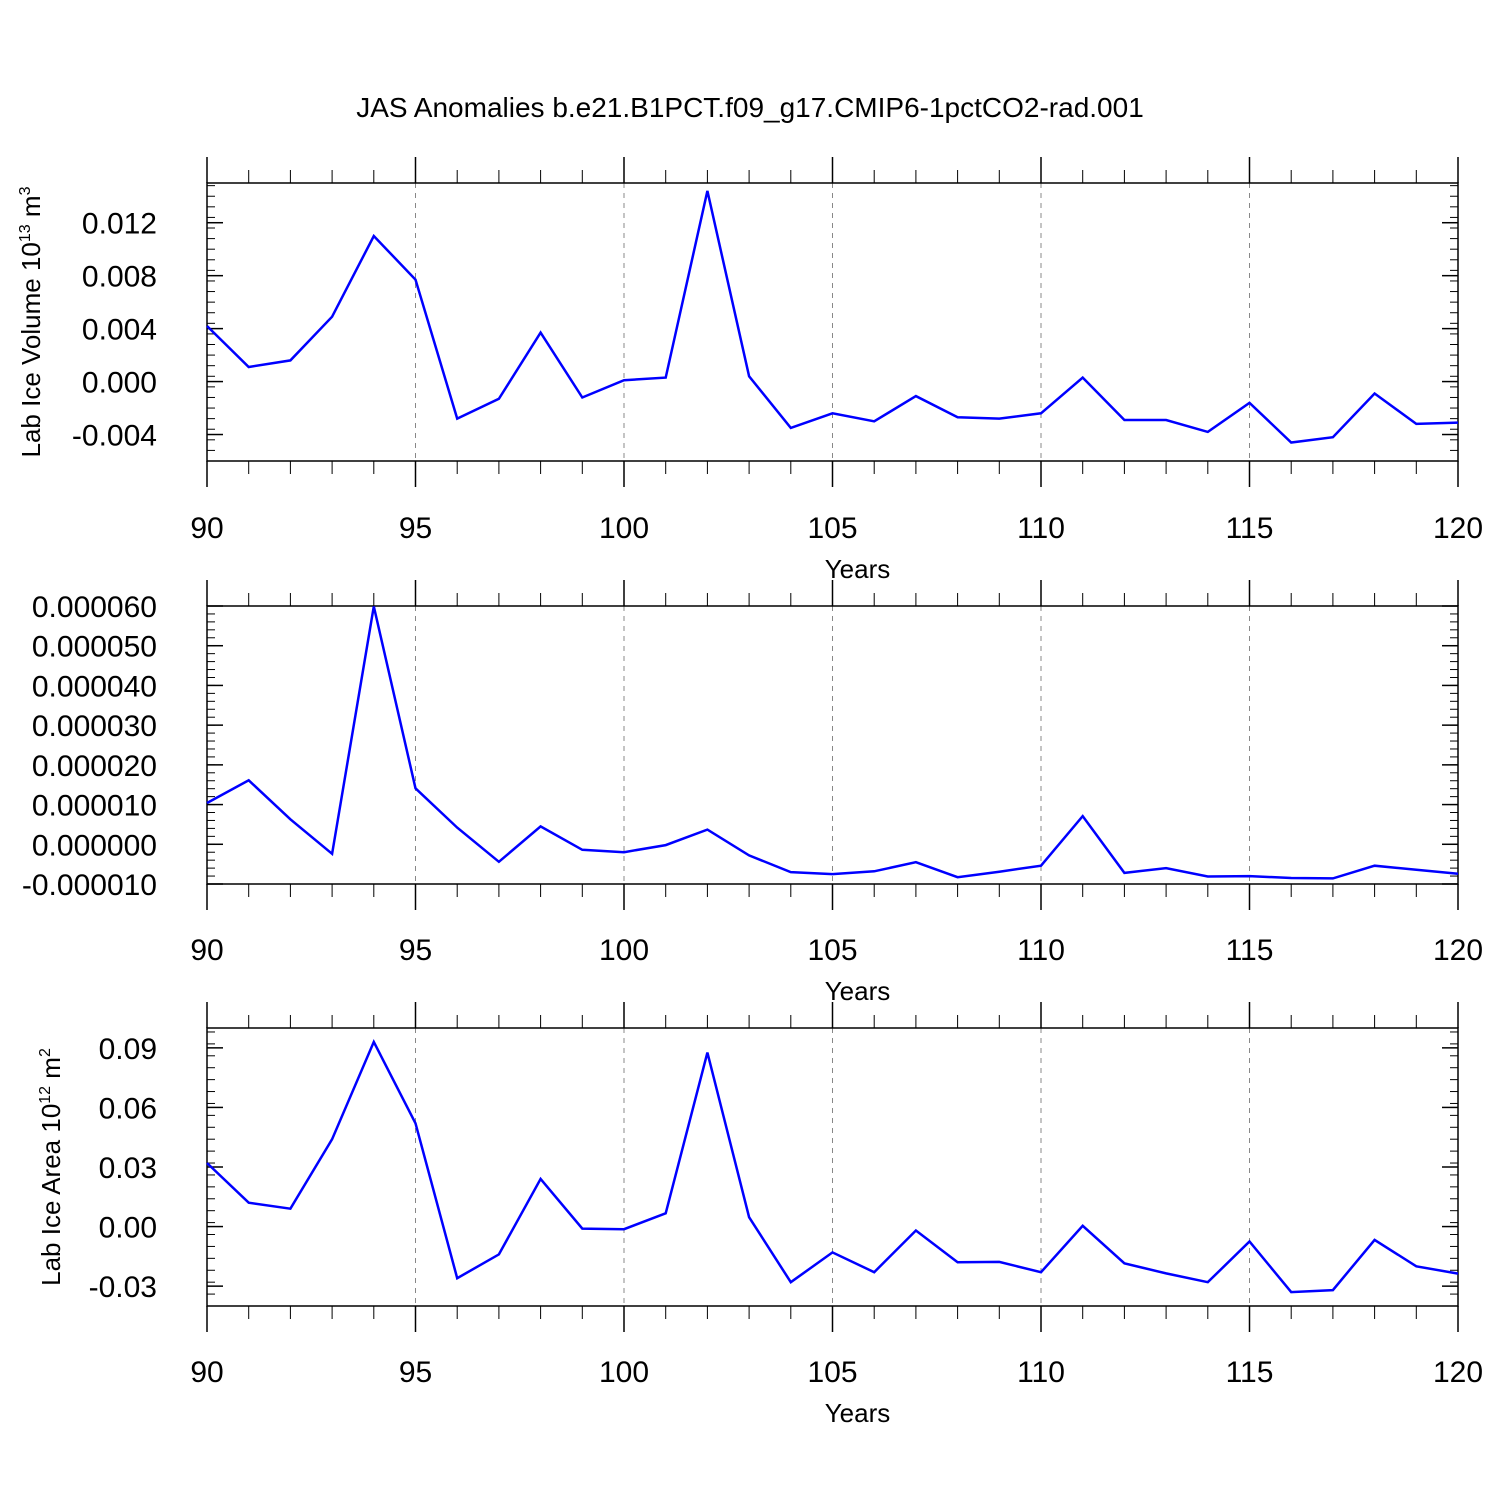  What do you see at coordinates (128, 1228) in the screenshot?
I see `y-tick-label: 0.00` at bounding box center [128, 1228].